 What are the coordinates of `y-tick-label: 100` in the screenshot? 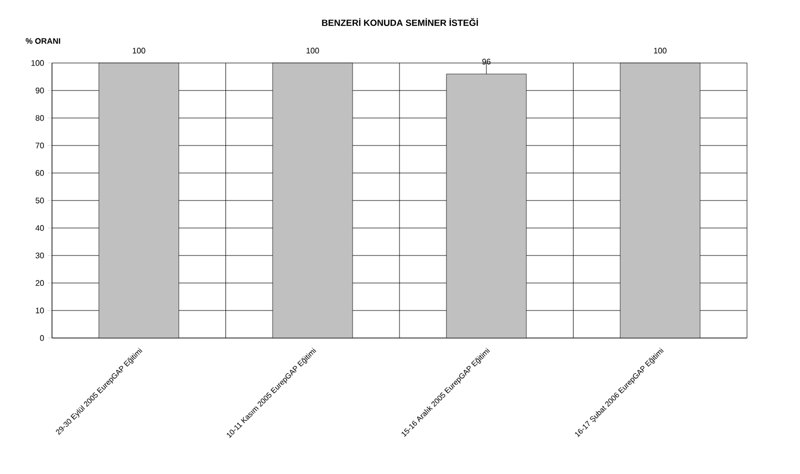 It's located at (37, 63).